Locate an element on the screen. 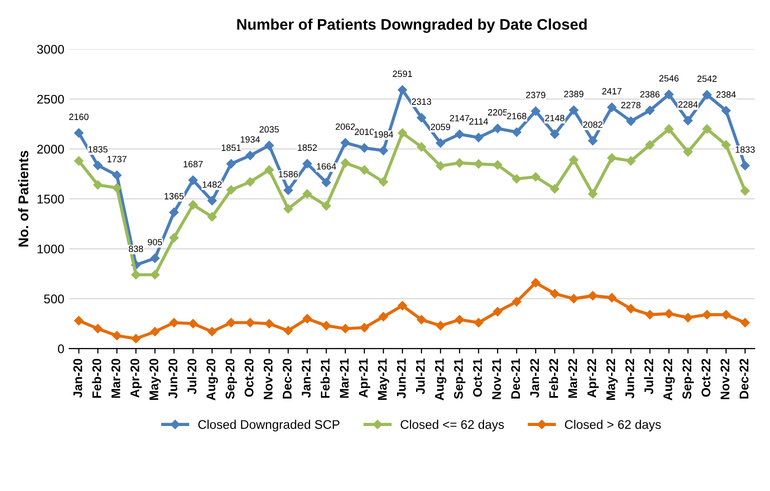 The height and width of the screenshot is (491, 770). data-label: 1852 is located at coordinates (307, 147).